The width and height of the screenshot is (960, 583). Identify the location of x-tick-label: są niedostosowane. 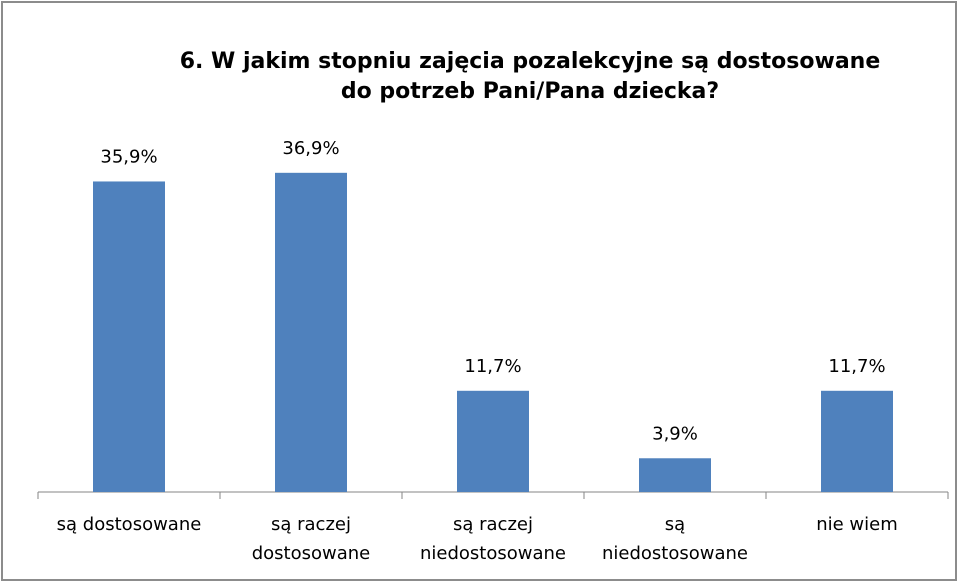
(675, 539).